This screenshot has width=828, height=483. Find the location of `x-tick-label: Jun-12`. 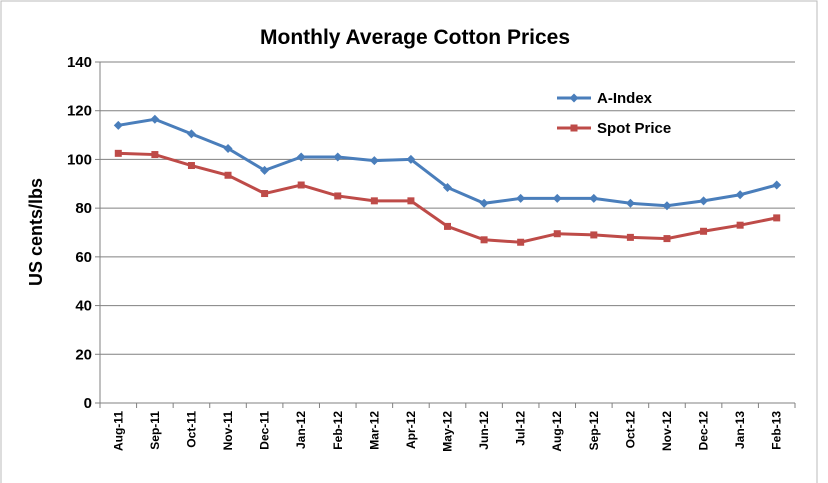

x-tick-label: Jun-12 is located at coordinates (484, 430).